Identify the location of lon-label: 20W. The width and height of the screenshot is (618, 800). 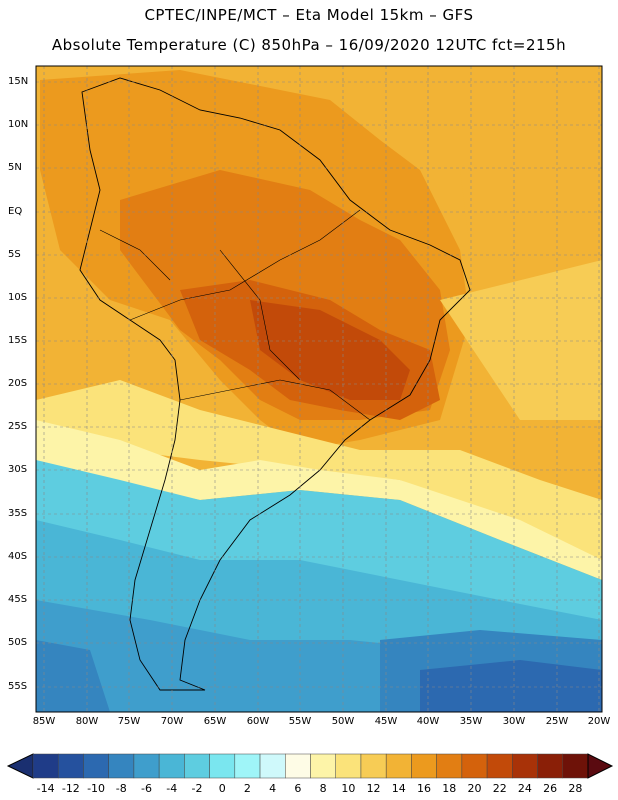
(599, 721).